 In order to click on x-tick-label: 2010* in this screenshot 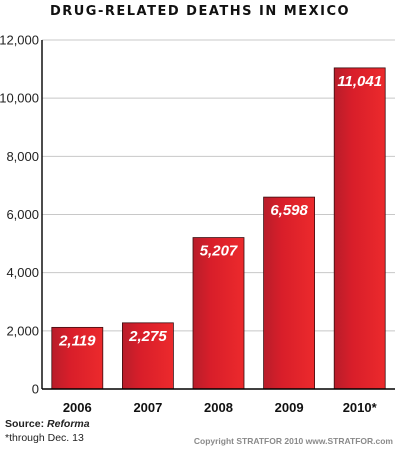, I will do `click(360, 407)`.